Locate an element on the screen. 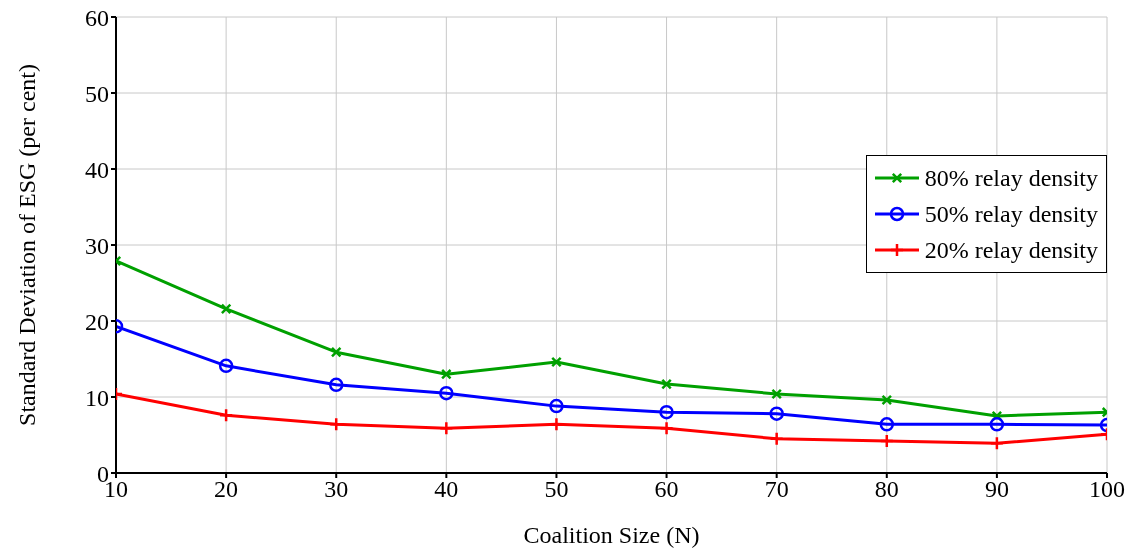 This screenshot has width=1145, height=557. x-tick-label: 40 is located at coordinates (446, 489).